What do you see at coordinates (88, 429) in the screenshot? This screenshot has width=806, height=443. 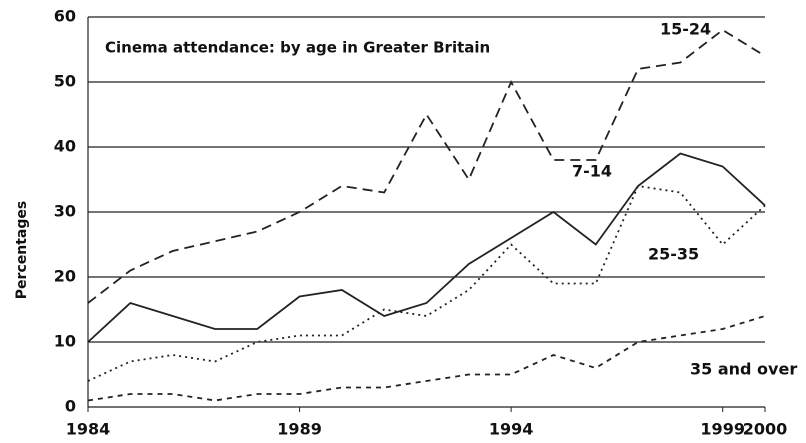 I see `x-tick-label: 1984` at bounding box center [88, 429].